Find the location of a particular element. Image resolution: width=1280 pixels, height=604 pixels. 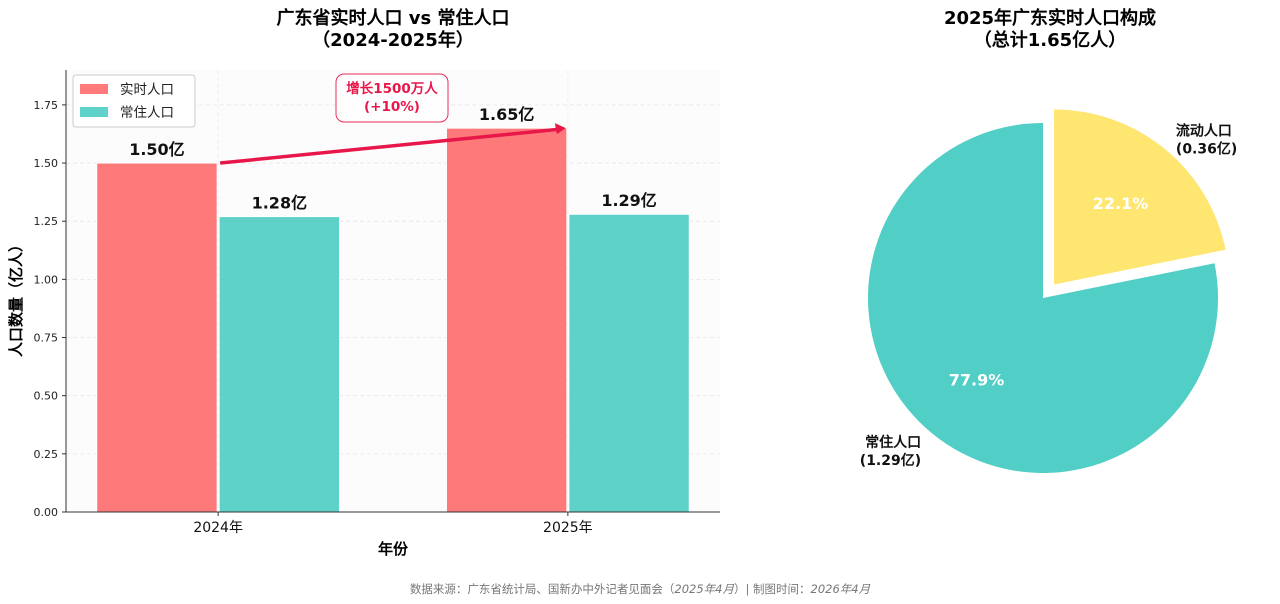

annotation-box is located at coordinates (392, 98).